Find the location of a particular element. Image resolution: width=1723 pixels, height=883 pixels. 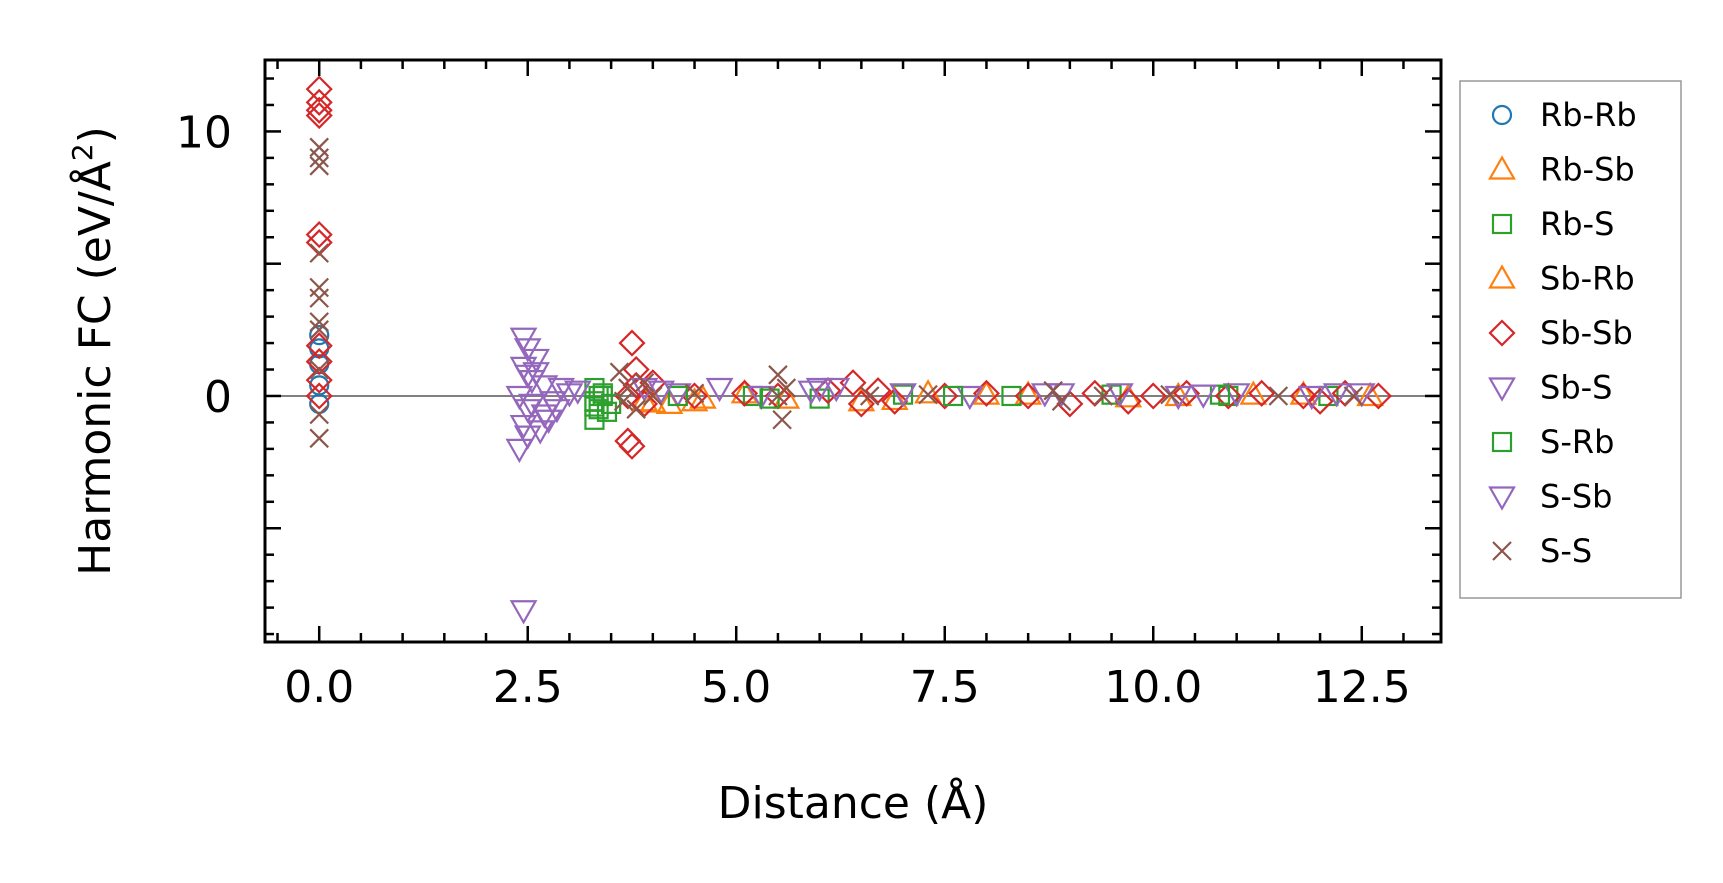

y-axis-label: Harmonic FC (eV/Å2) is located at coordinates (93, 351).